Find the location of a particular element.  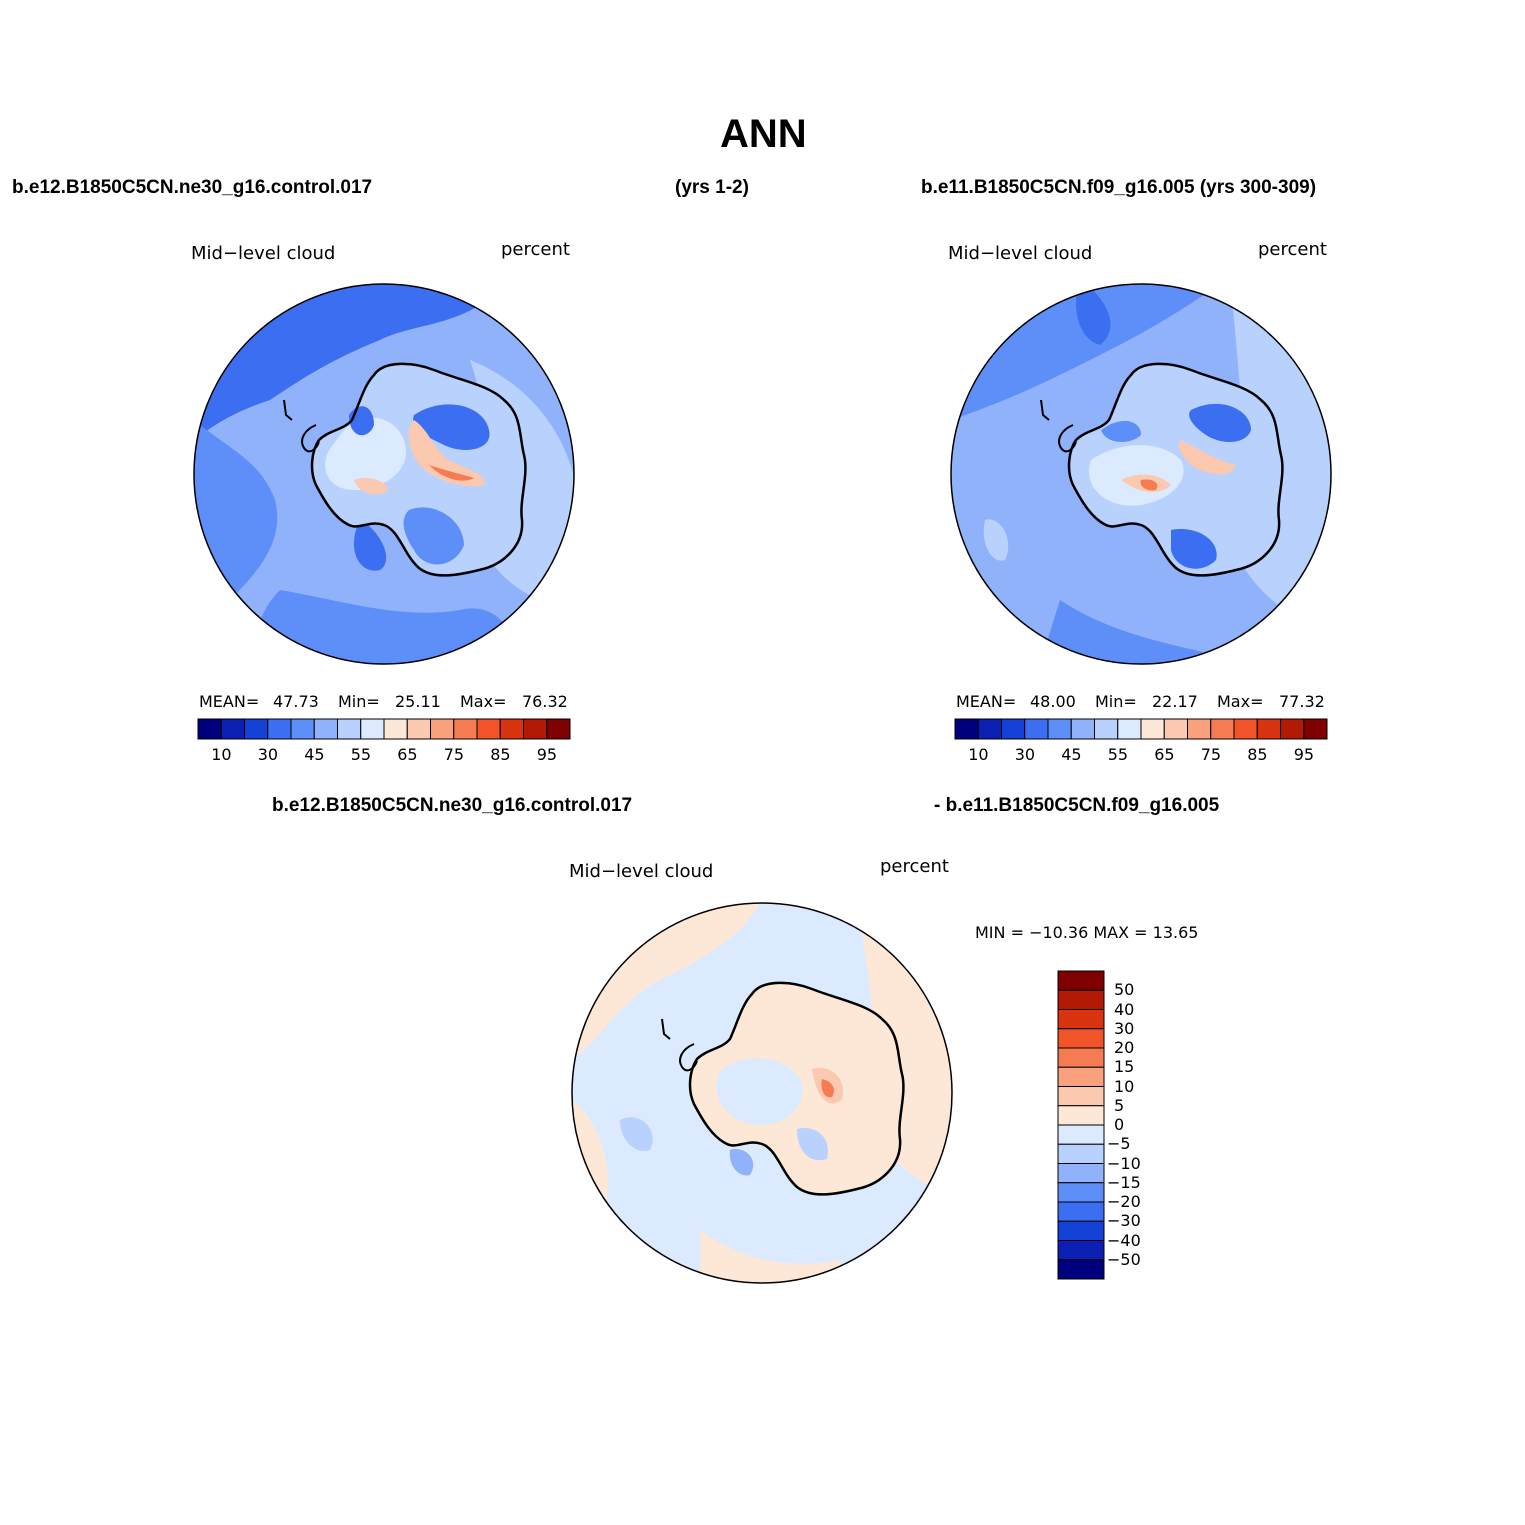

panel1-max-label: Max= is located at coordinates (483, 701).